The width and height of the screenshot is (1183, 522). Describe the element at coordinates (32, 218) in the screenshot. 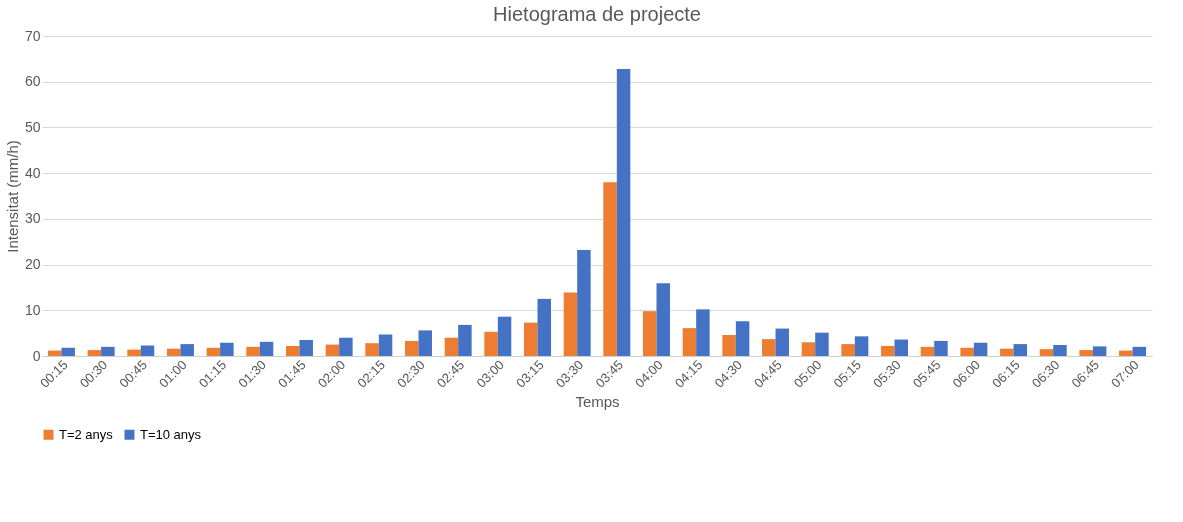

I see `y-tick-label: 30` at that location.